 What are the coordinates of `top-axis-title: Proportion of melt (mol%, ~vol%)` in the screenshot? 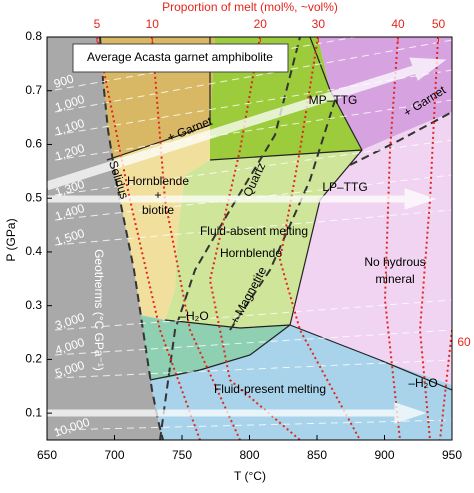 It's located at (250, 7).